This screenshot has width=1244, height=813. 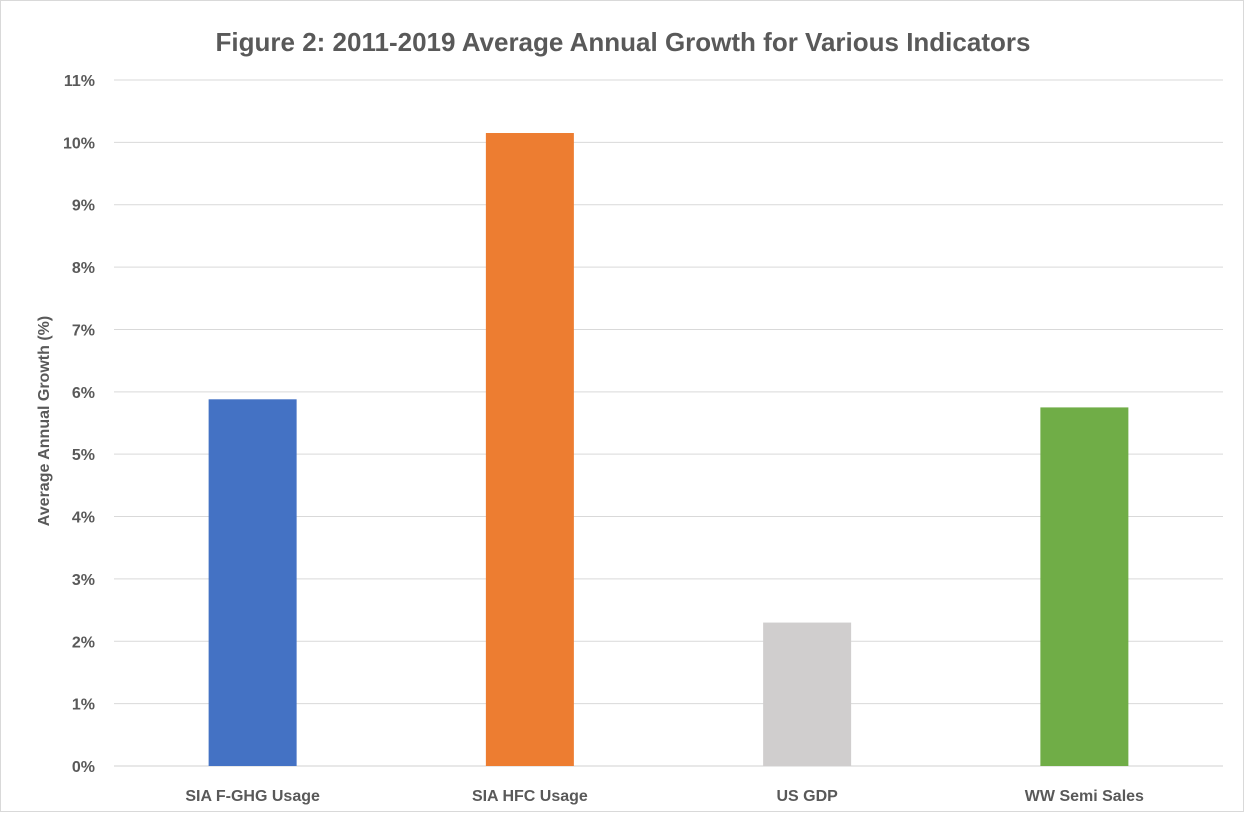 I want to click on bar-sia-hfc-usage, so click(x=529, y=449).